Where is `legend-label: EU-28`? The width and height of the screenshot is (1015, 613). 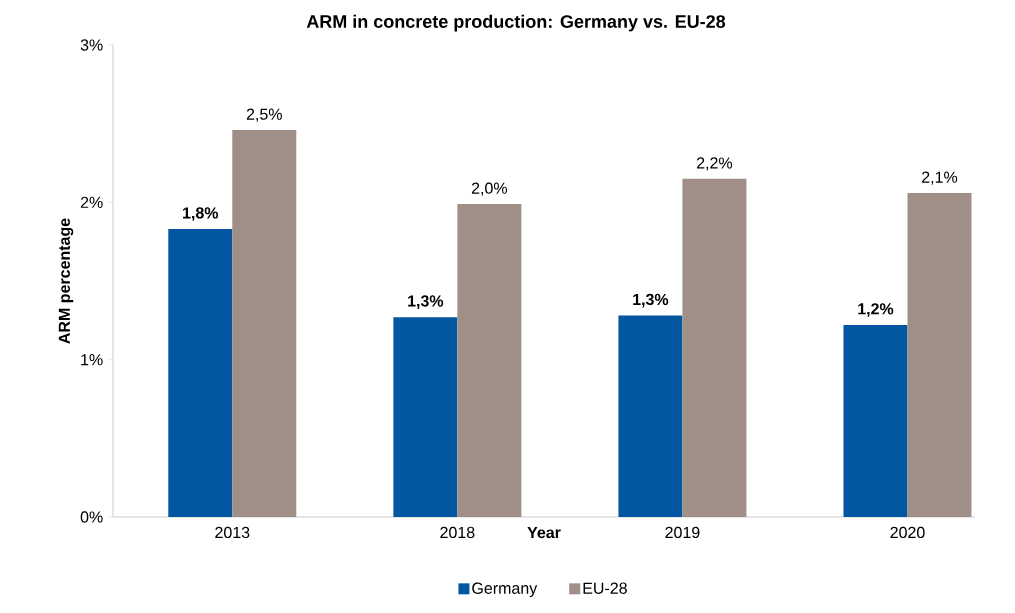
legend-label: EU-28 is located at coordinates (605, 588).